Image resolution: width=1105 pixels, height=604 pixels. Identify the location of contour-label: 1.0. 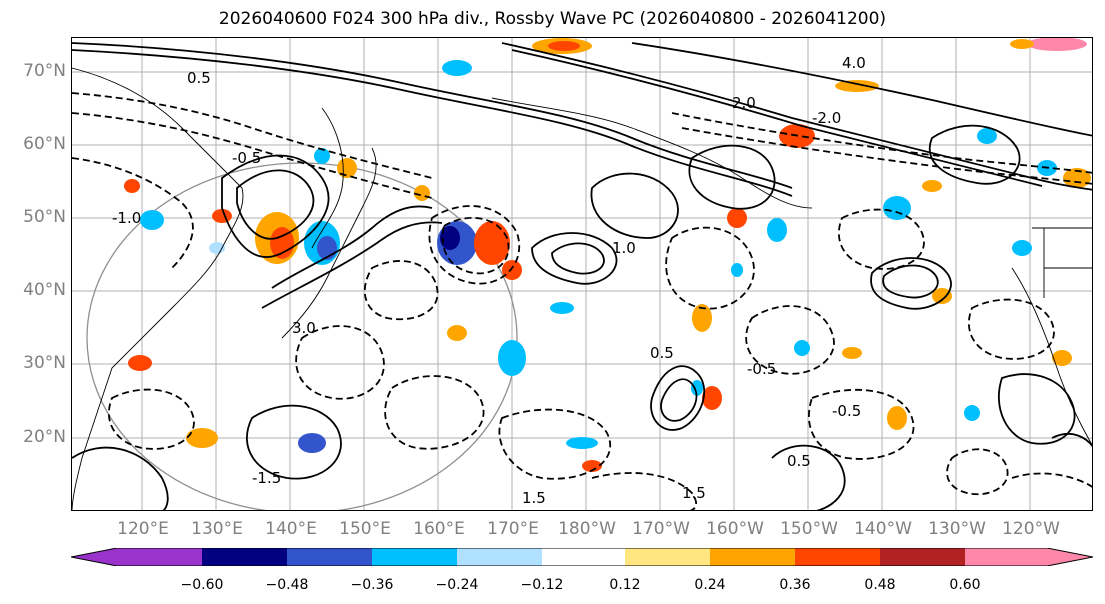
(624, 248).